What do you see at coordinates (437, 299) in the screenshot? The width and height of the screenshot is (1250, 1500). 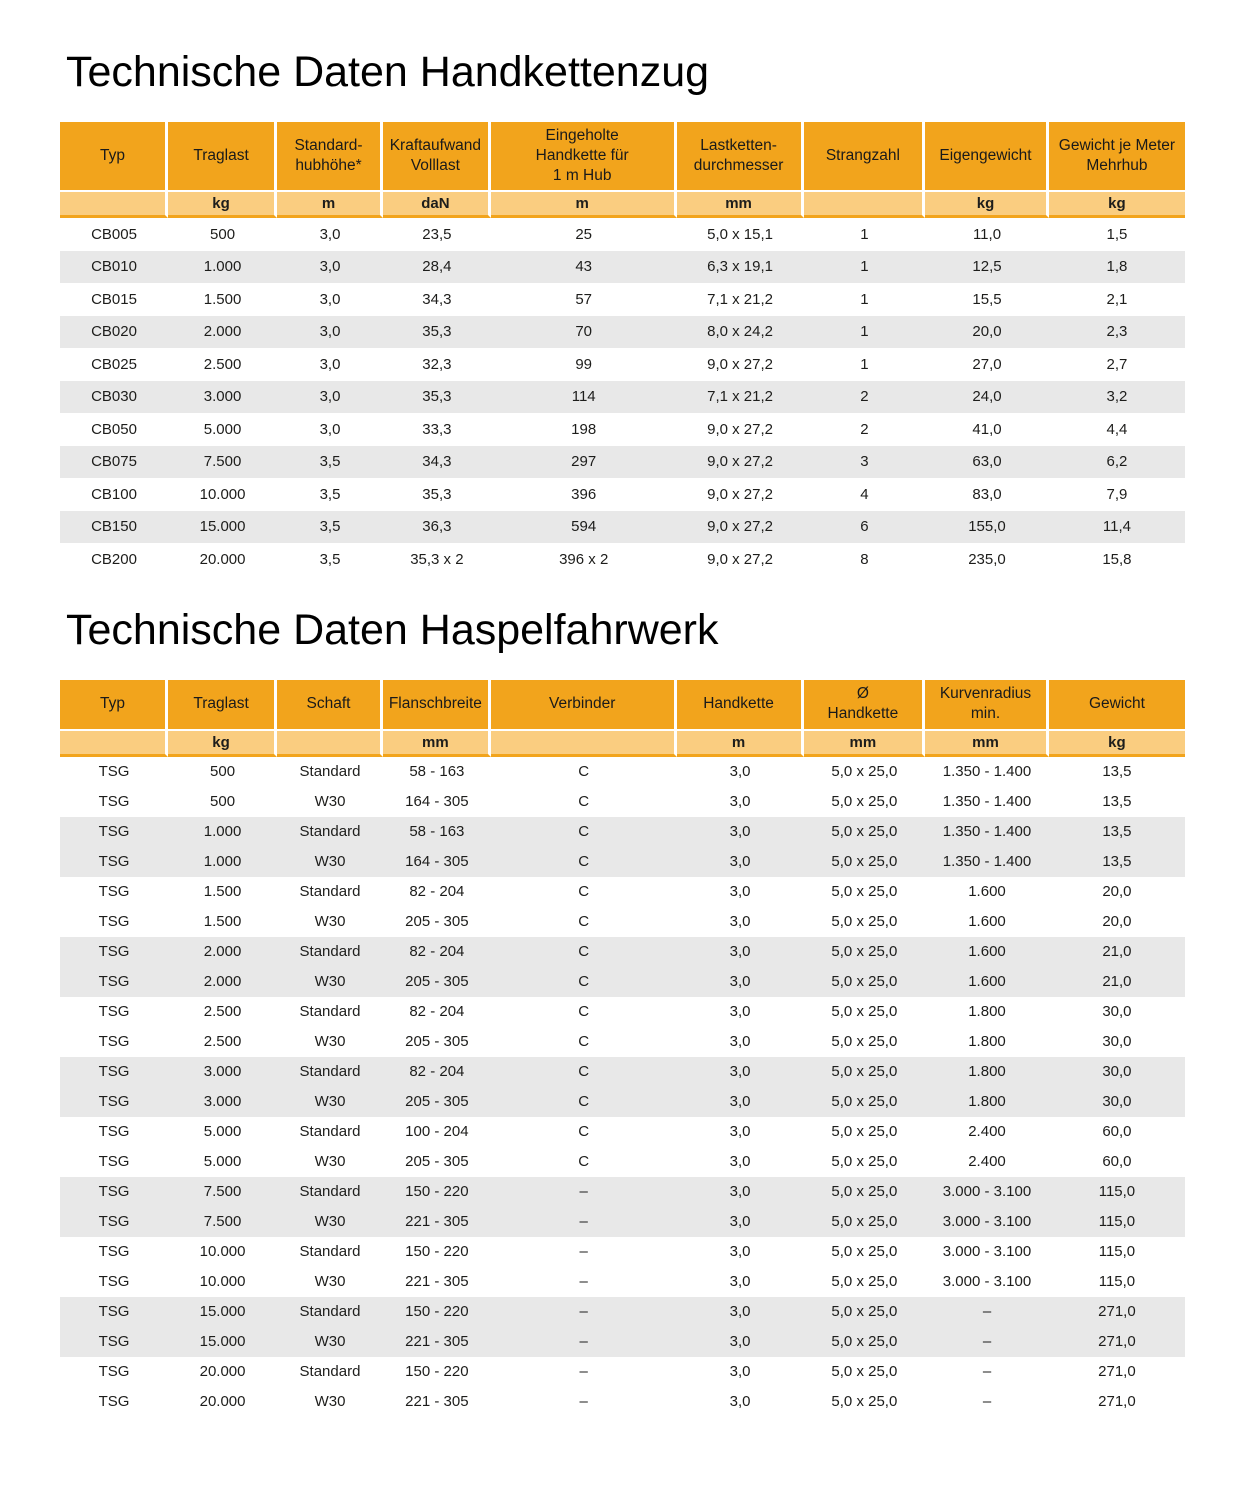 I see `table-cell: 34,3` at bounding box center [437, 299].